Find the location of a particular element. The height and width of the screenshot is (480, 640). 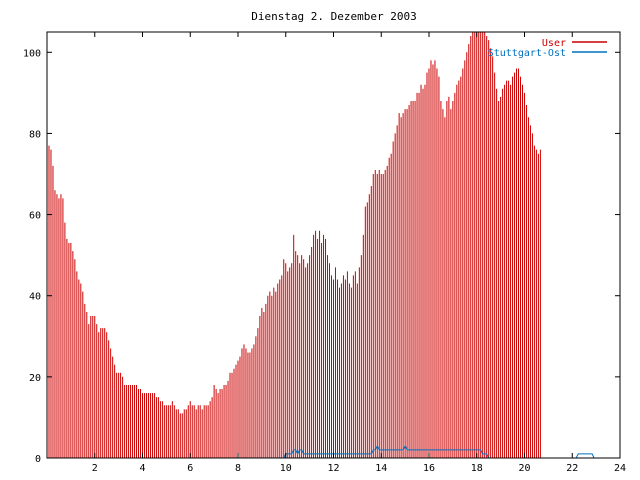

x-tick-label: 18 is located at coordinates (477, 468).